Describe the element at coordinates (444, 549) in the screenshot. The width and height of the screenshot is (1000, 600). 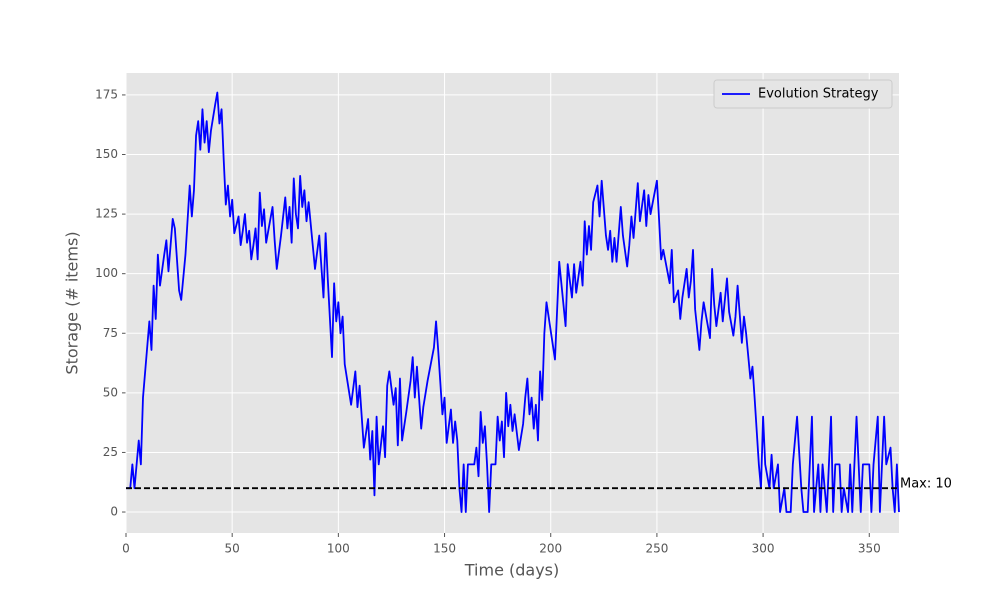
I see `x-tick-label: 150` at that location.